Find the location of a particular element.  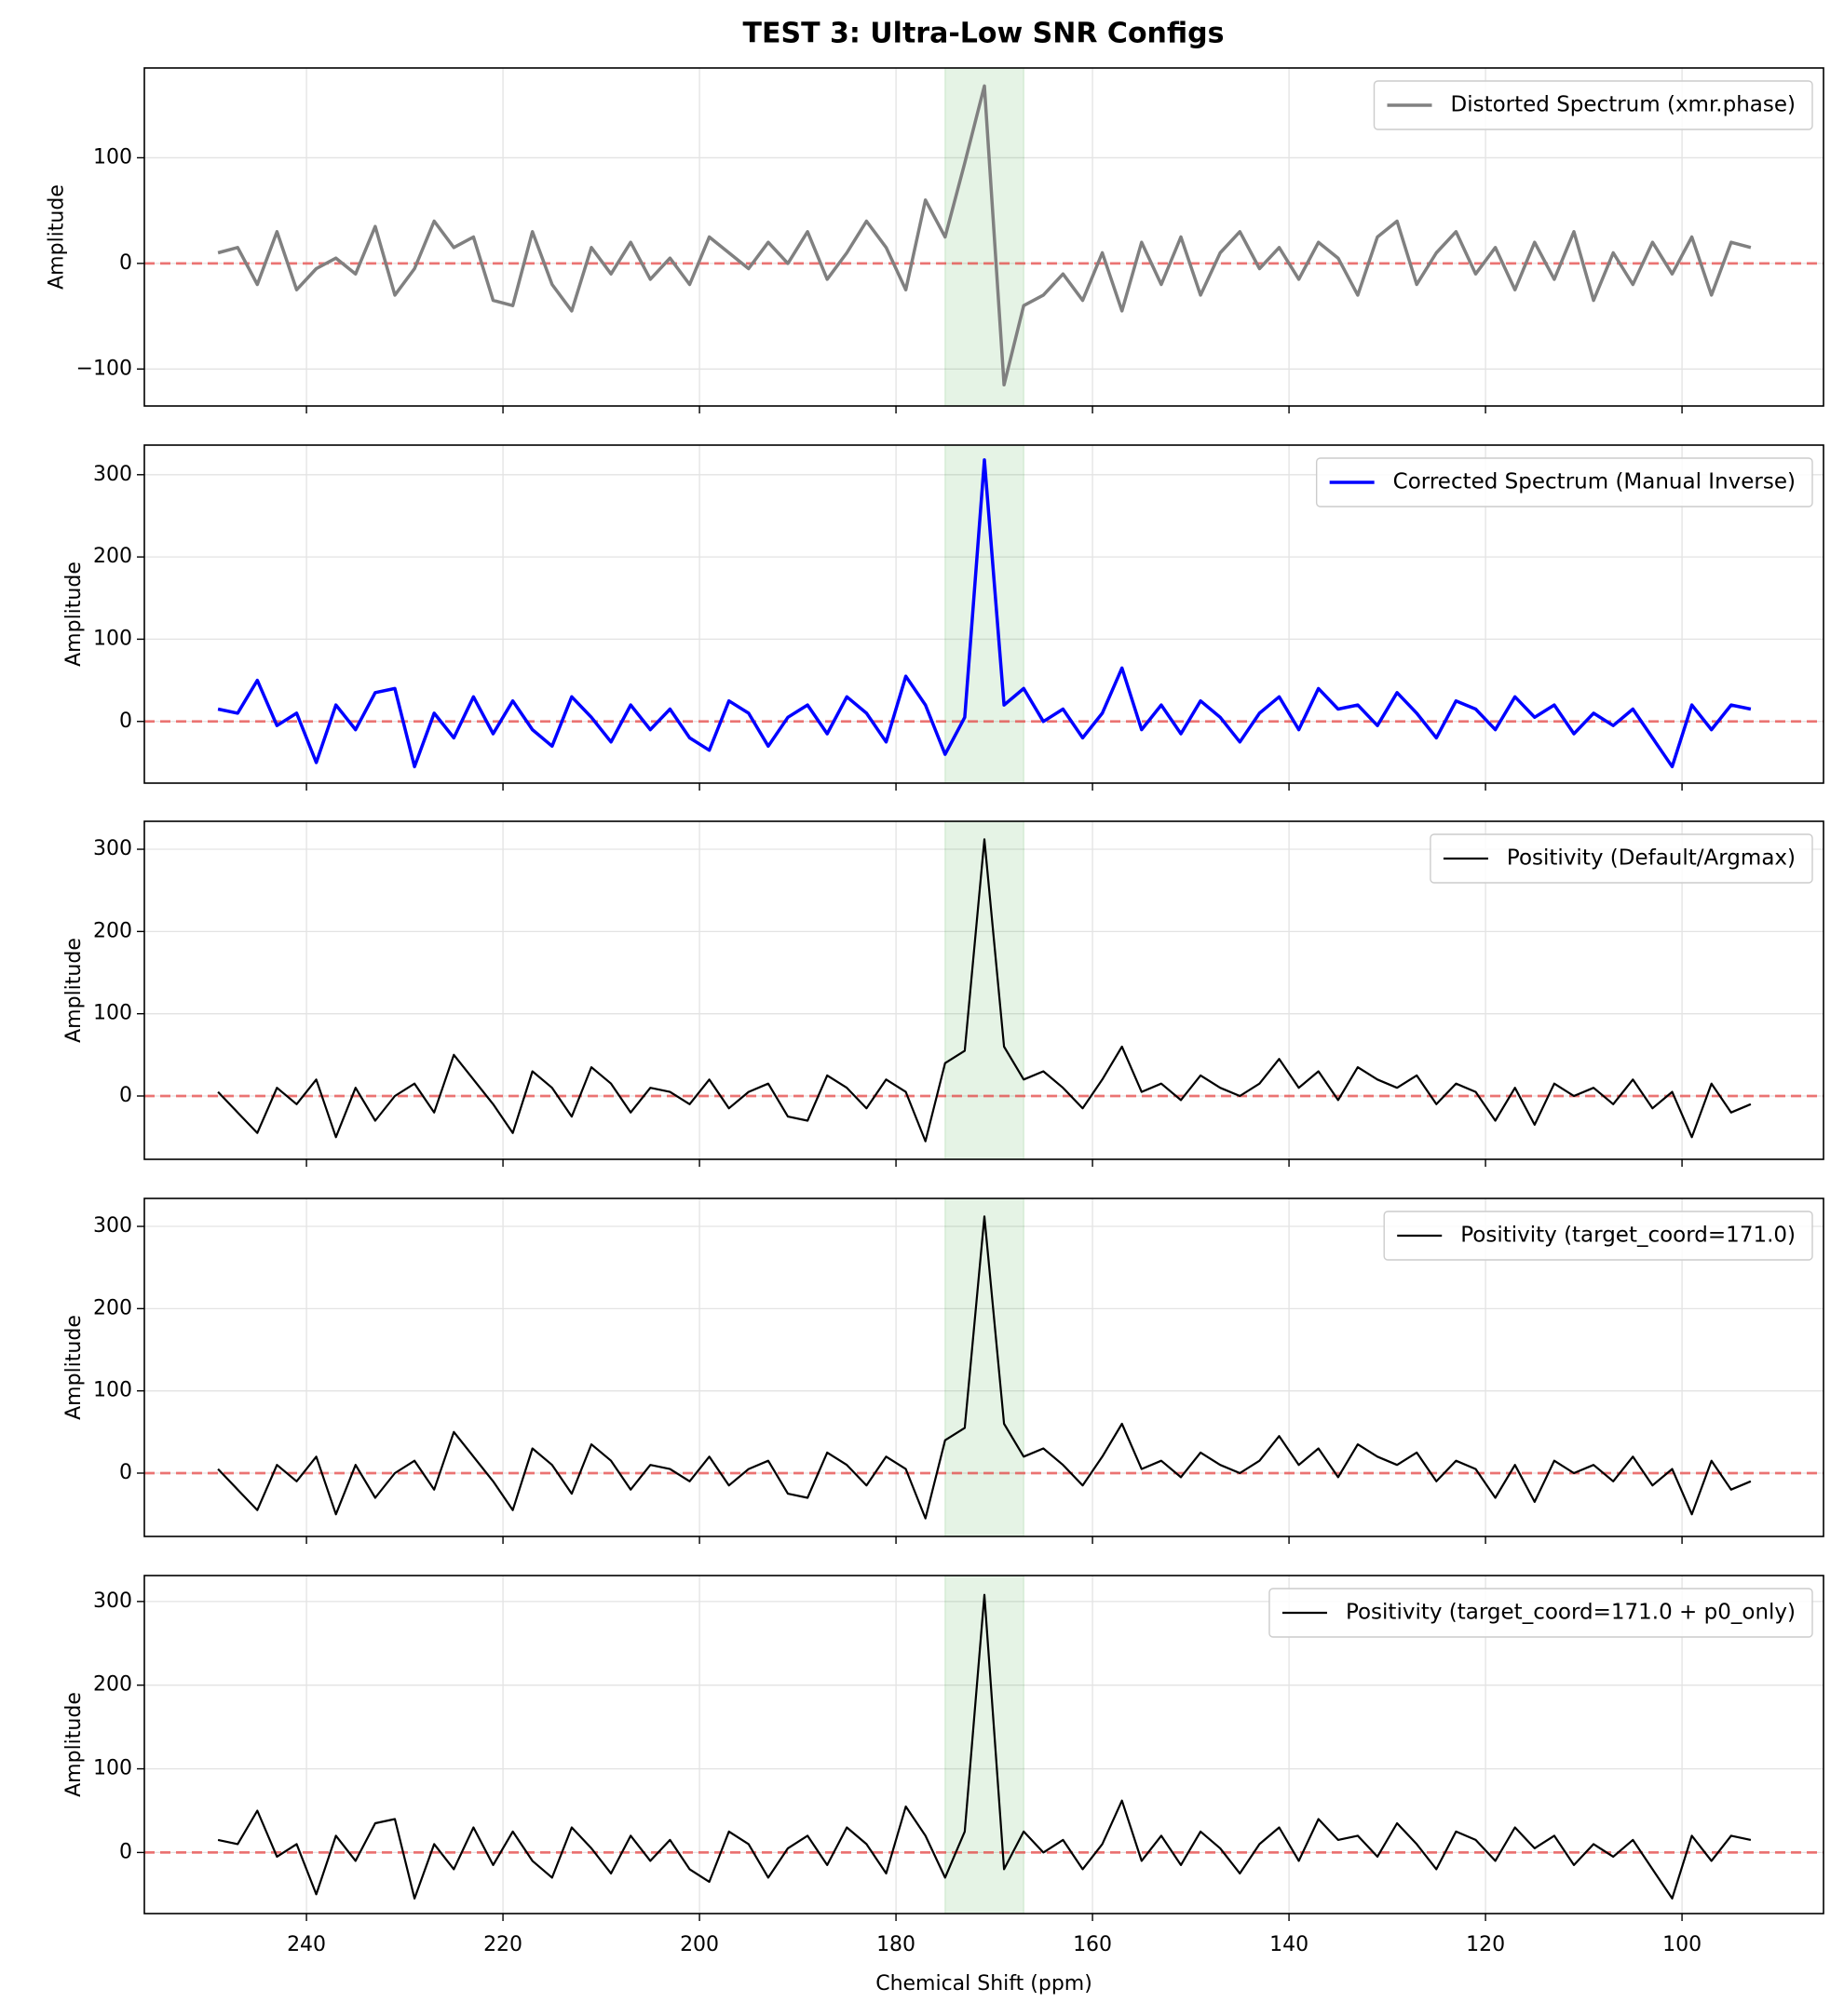

legend: Positivity (Default/Argmax) is located at coordinates (1621, 858).